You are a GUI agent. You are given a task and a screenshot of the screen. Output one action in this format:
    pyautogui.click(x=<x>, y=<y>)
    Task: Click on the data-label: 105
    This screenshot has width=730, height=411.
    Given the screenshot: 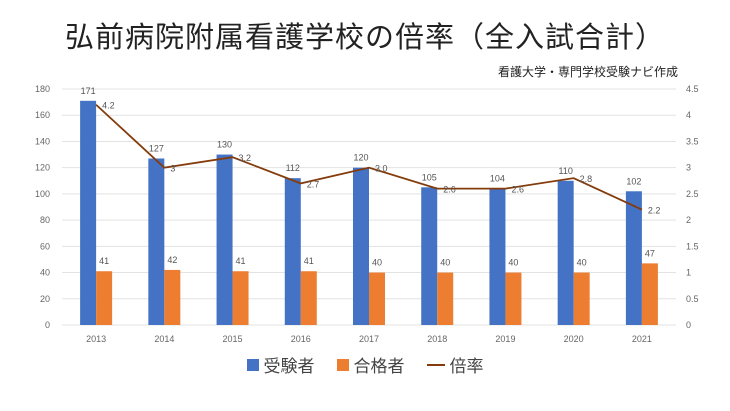 What is the action you would take?
    pyautogui.click(x=429, y=177)
    